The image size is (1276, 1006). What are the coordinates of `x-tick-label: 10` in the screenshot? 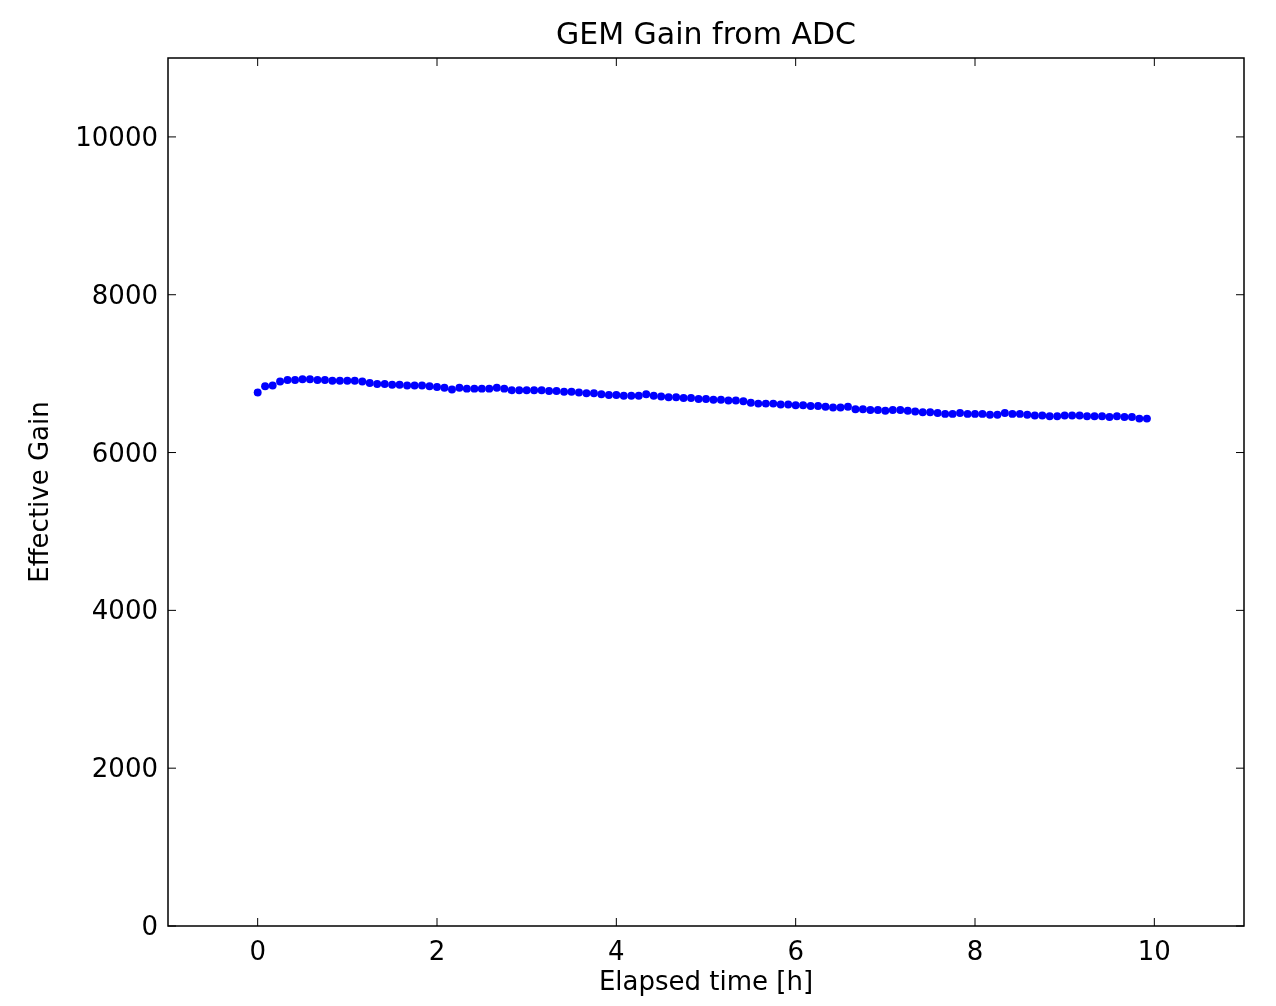 It's located at (1154, 951).